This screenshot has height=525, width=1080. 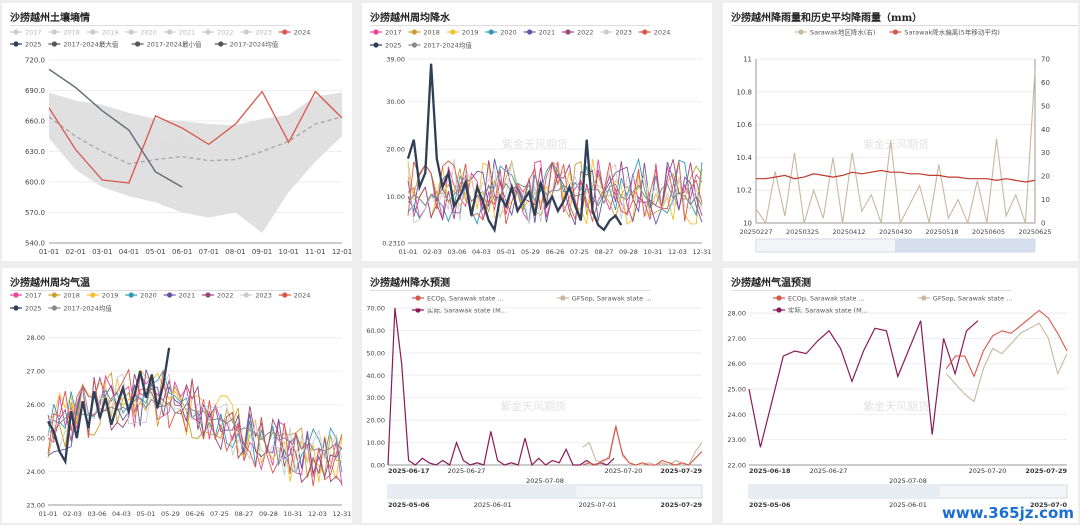 I want to click on slider-label: 2025-05-06, so click(x=770, y=505).